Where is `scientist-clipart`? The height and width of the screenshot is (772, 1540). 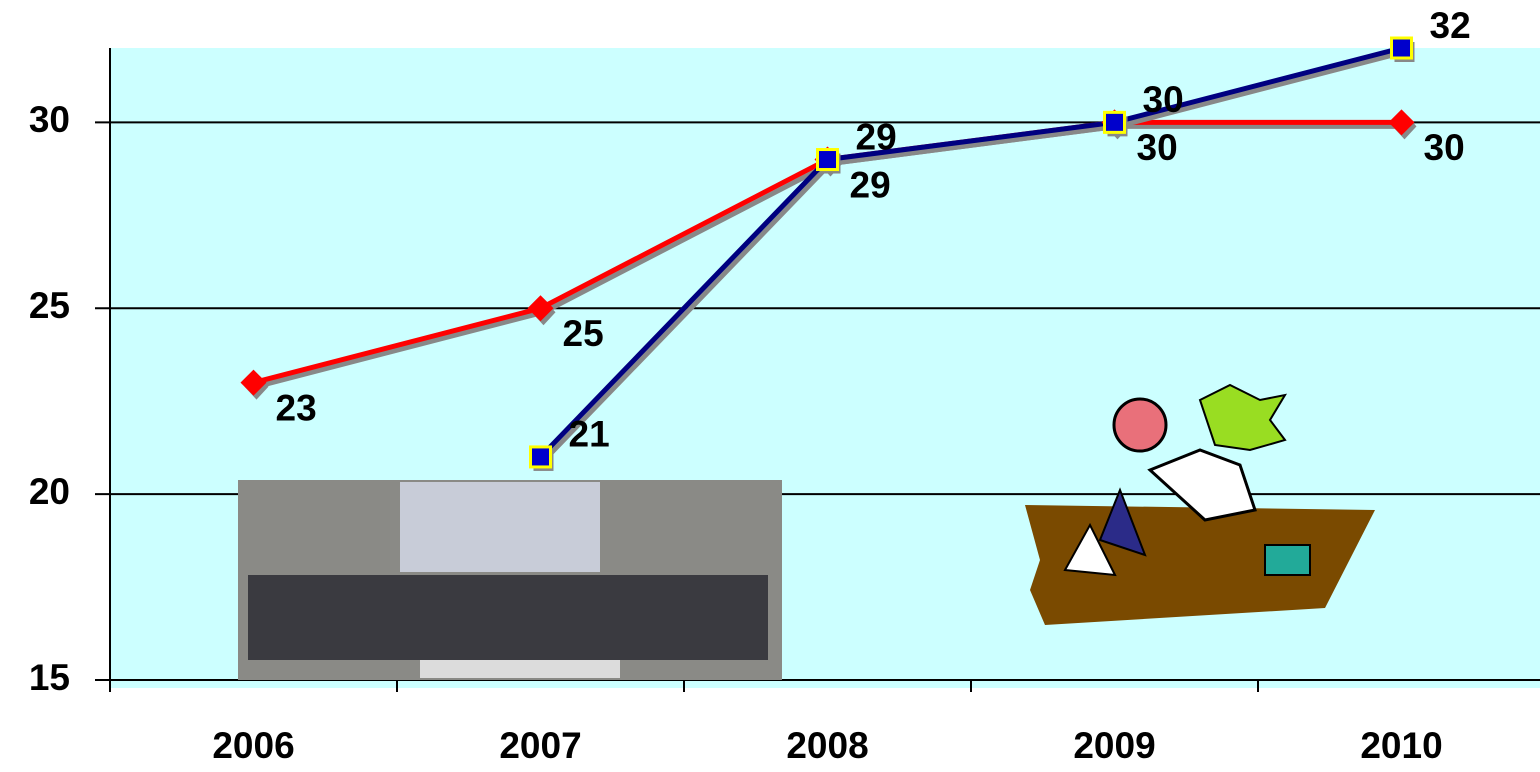 scientist-clipart is located at coordinates (1200, 504).